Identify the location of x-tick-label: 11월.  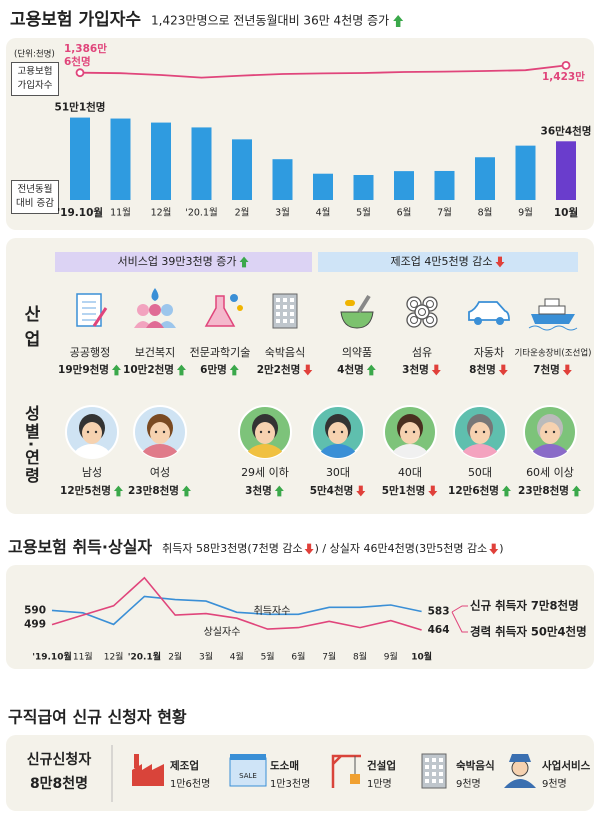
(83, 657).